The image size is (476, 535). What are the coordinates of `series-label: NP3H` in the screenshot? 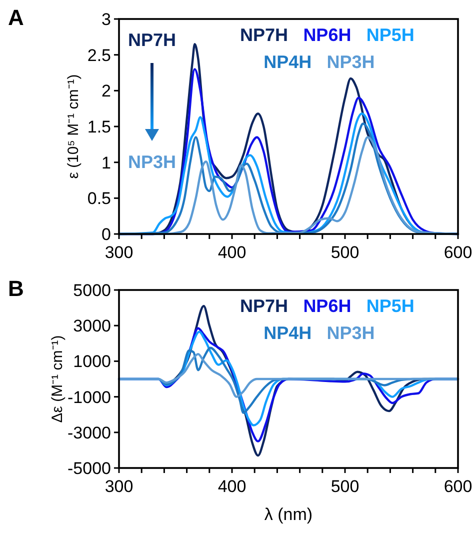 It's located at (350, 333).